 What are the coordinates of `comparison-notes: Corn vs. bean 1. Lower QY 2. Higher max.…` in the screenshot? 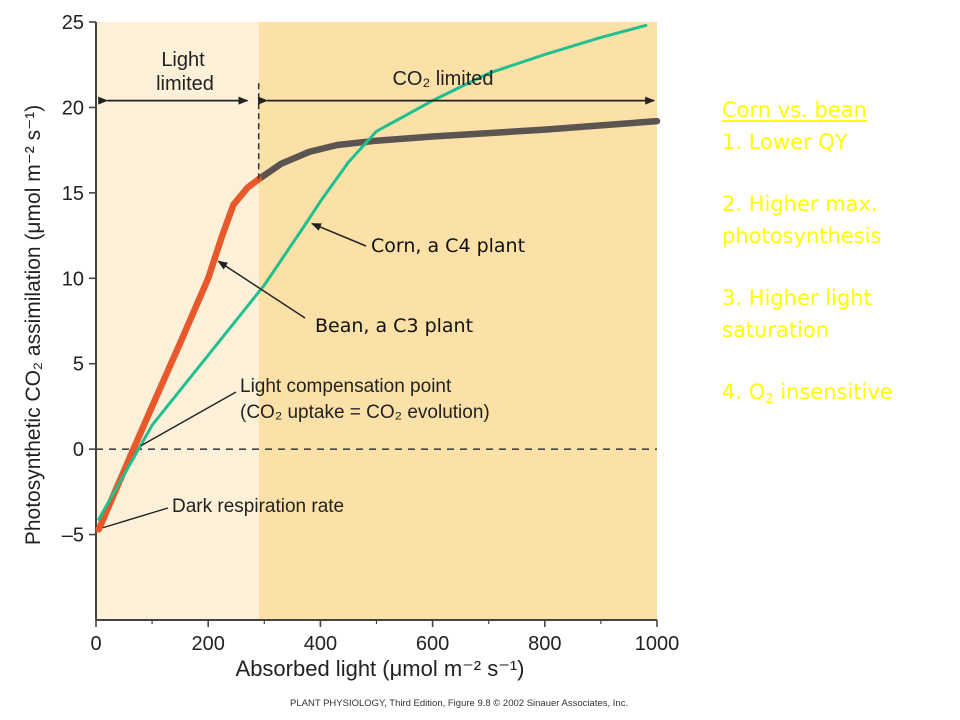 It's located at (839, 251).